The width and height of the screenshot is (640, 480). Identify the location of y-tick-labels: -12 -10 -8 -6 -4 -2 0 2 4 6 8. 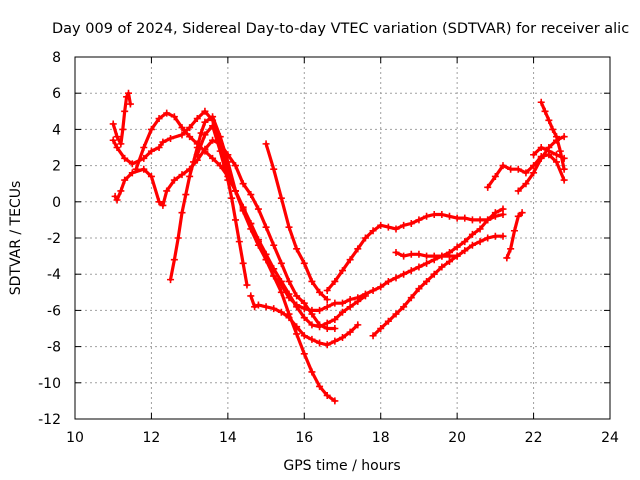
(49, 239).